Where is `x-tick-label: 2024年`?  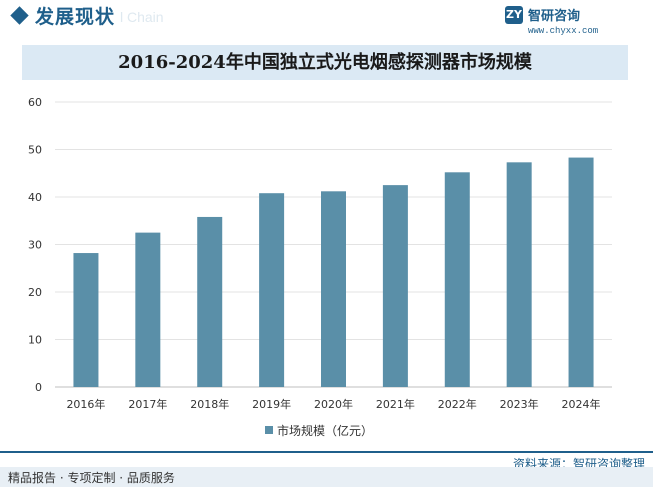 x-tick-label: 2024年 is located at coordinates (581, 404).